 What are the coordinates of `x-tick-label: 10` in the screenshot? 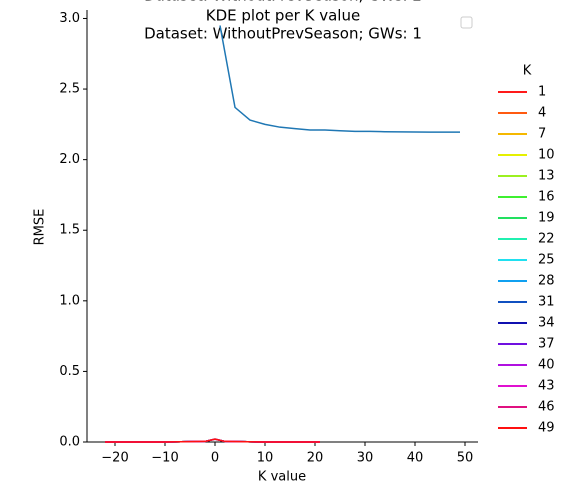 It's located at (265, 458).